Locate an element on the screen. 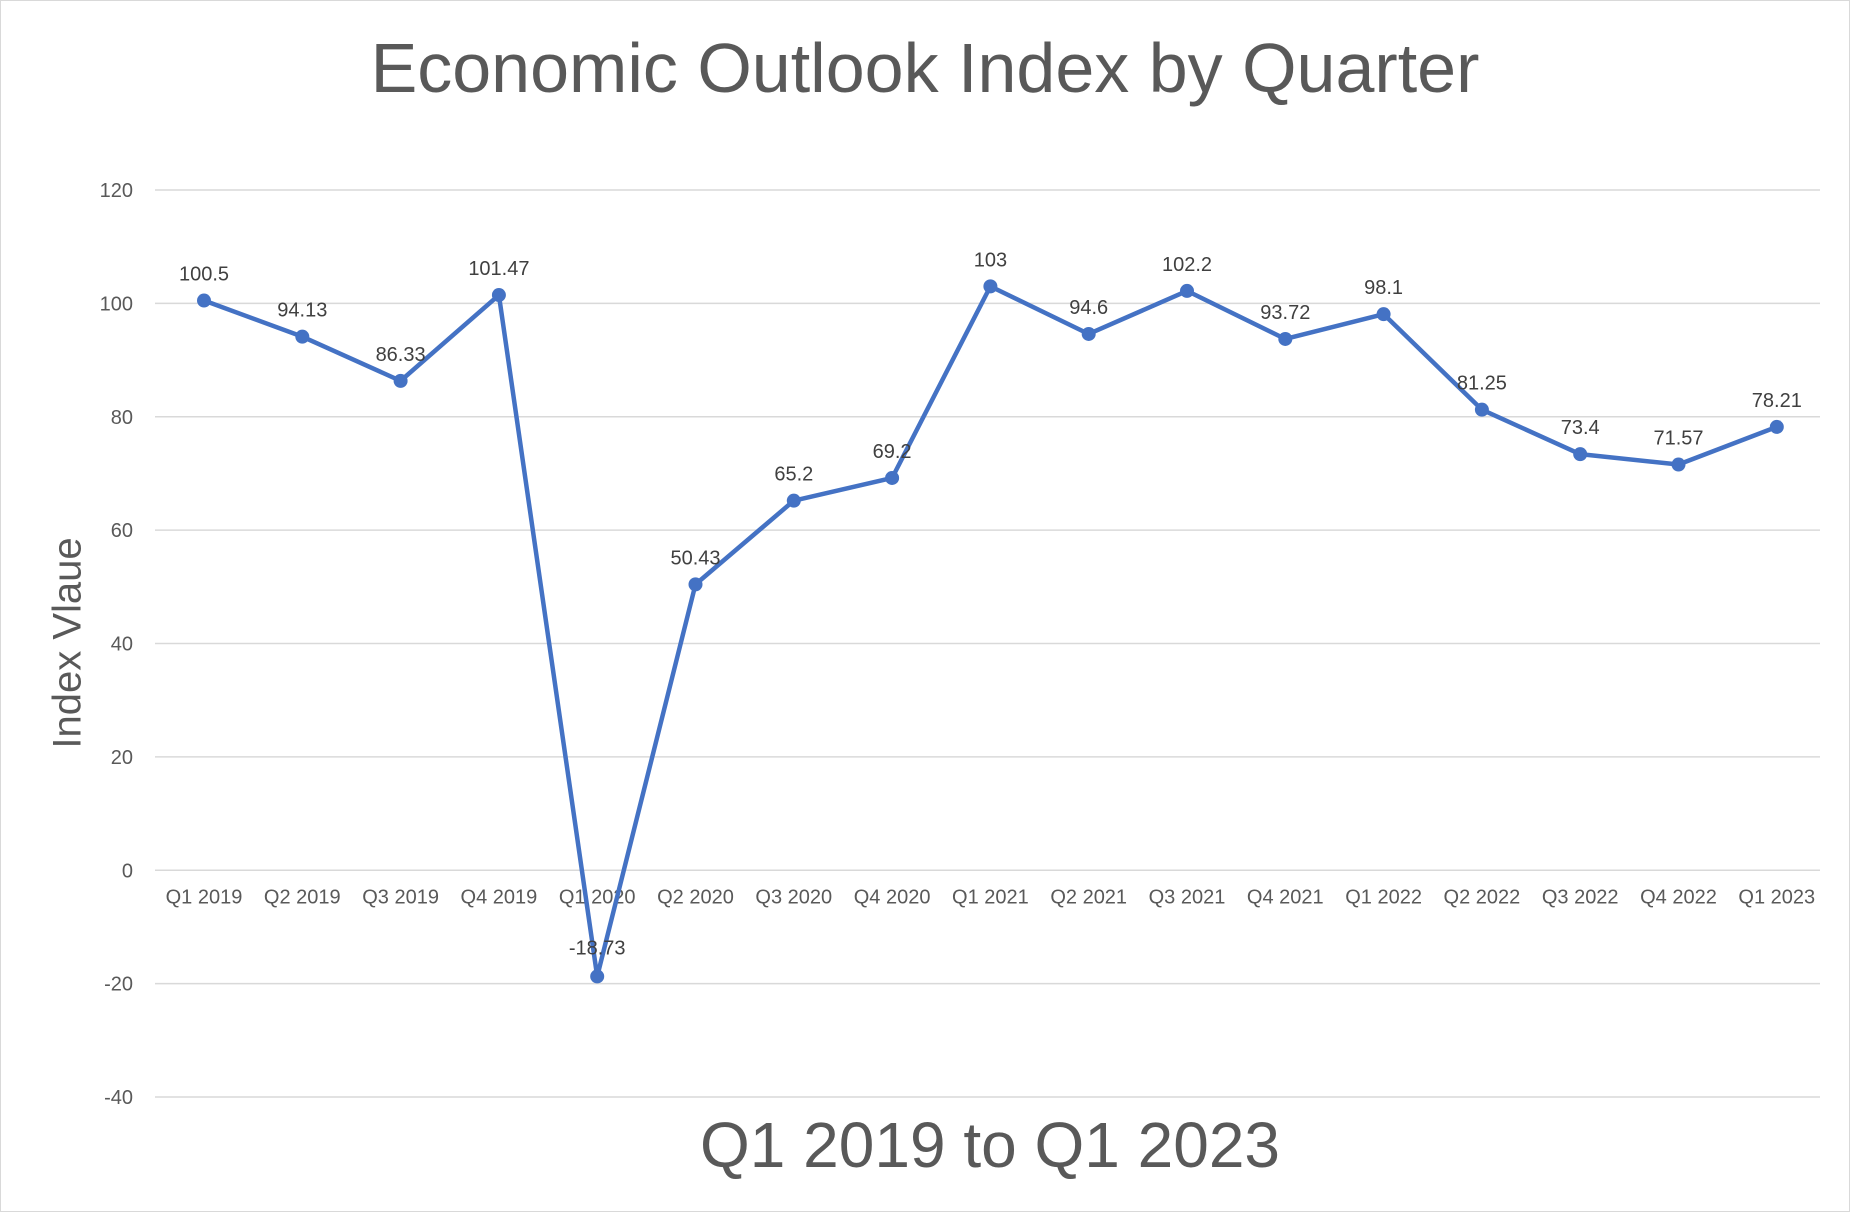 Image resolution: width=1850 pixels, height=1212 pixels. x-tick-label: Q2 2020 is located at coordinates (695, 897).